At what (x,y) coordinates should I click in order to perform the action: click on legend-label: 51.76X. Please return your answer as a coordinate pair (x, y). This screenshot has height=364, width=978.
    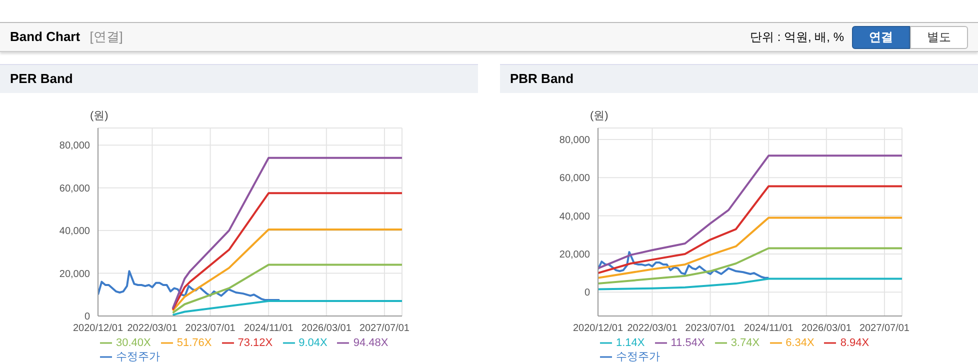
    Looking at the image, I should click on (194, 343).